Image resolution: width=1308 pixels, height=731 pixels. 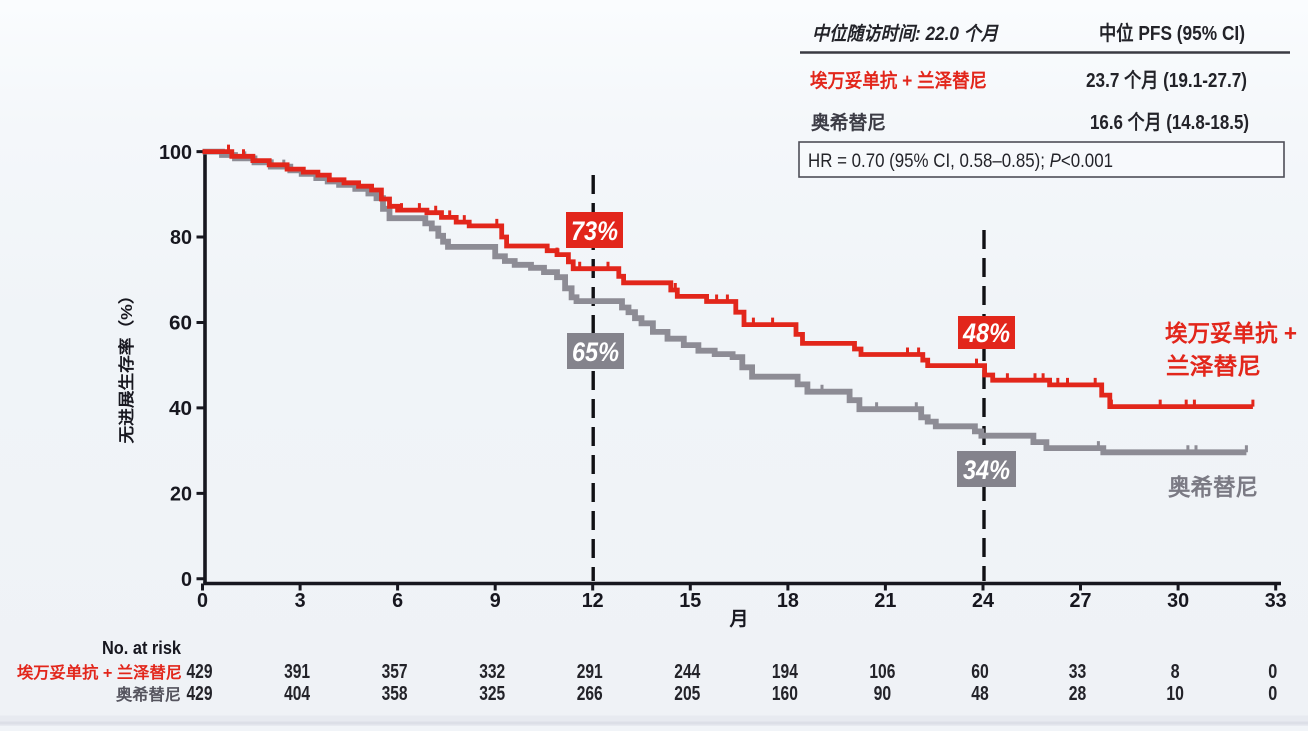 What do you see at coordinates (690, 601) in the screenshot?
I see `svg-text: 15` at bounding box center [690, 601].